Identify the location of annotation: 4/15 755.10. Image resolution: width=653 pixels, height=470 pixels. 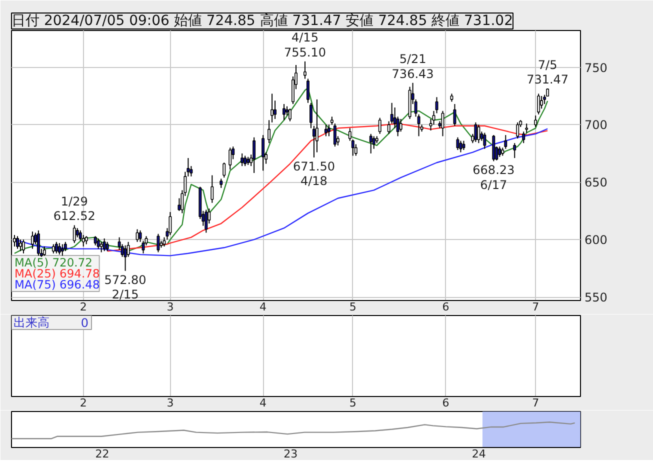
(305, 45).